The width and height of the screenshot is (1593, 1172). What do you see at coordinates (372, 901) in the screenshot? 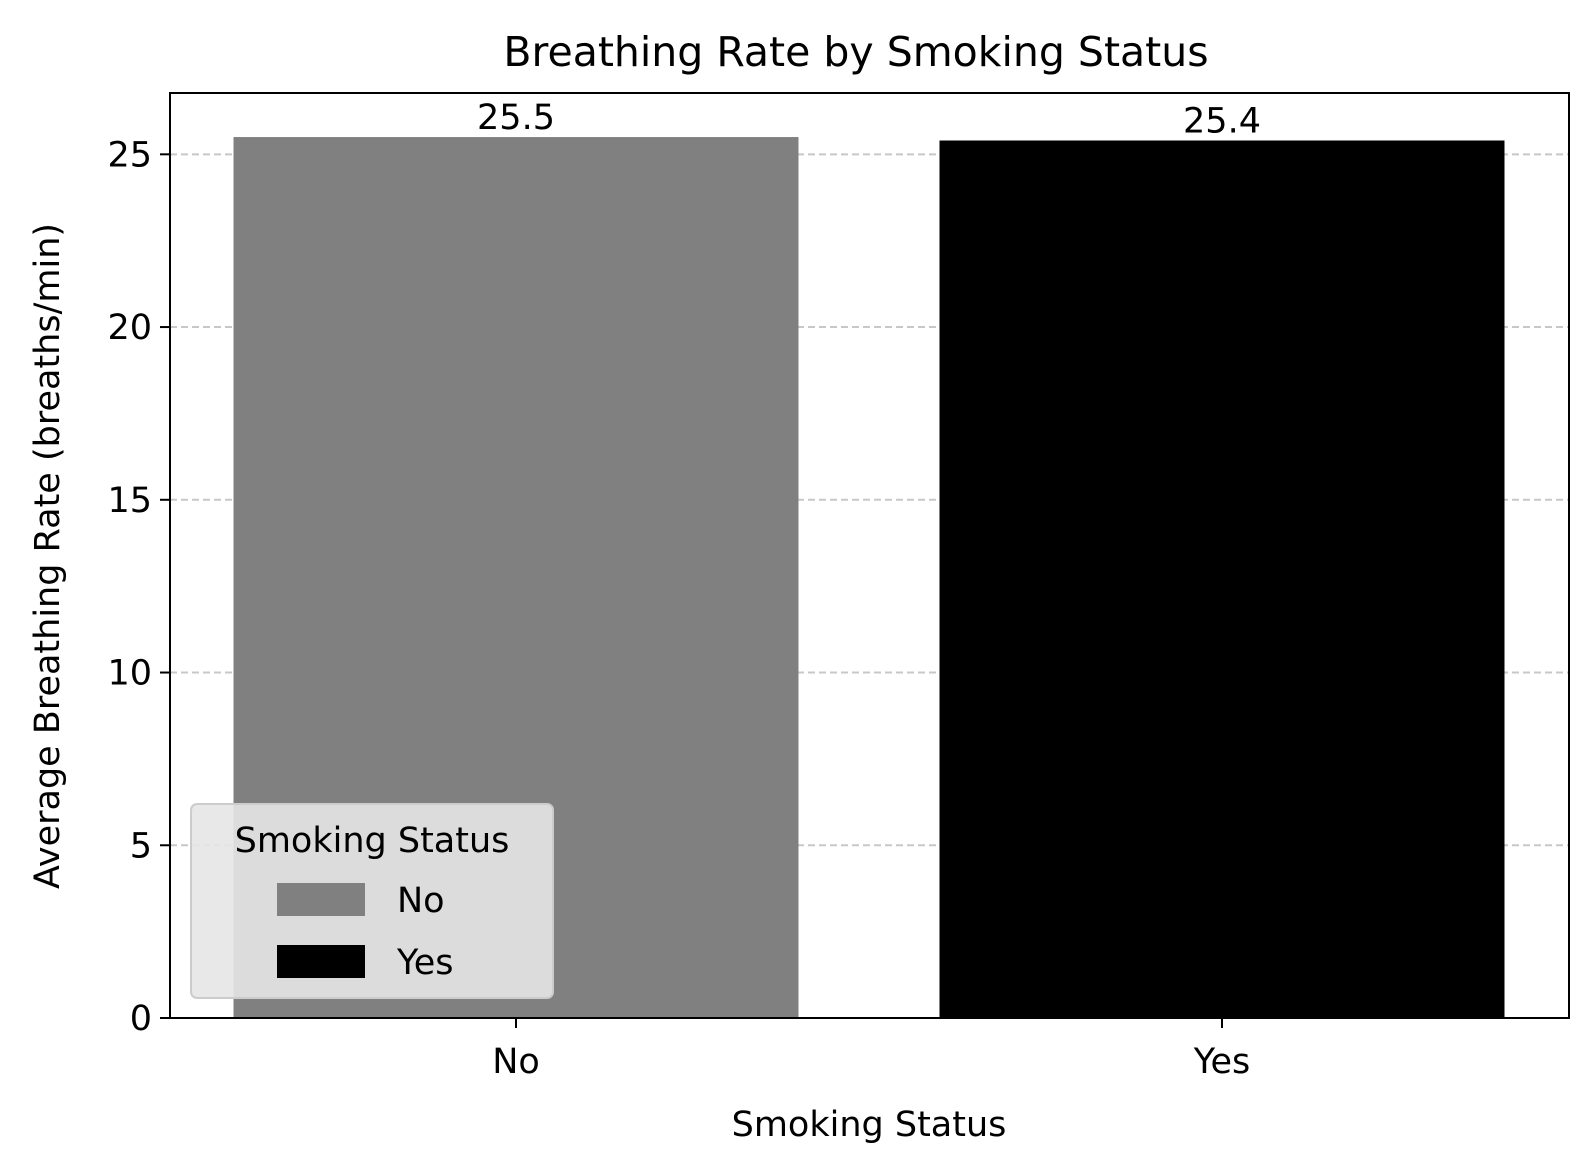
I see `legend: Smoking Status No Yes` at bounding box center [372, 901].